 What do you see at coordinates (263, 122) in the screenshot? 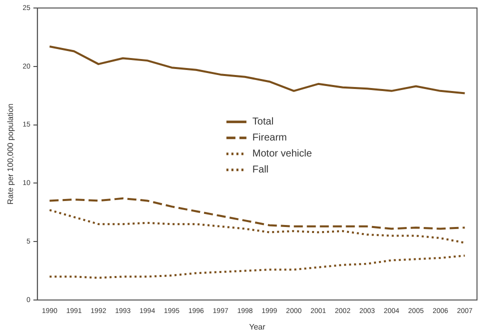
I see `legend-label: Total` at bounding box center [263, 122].